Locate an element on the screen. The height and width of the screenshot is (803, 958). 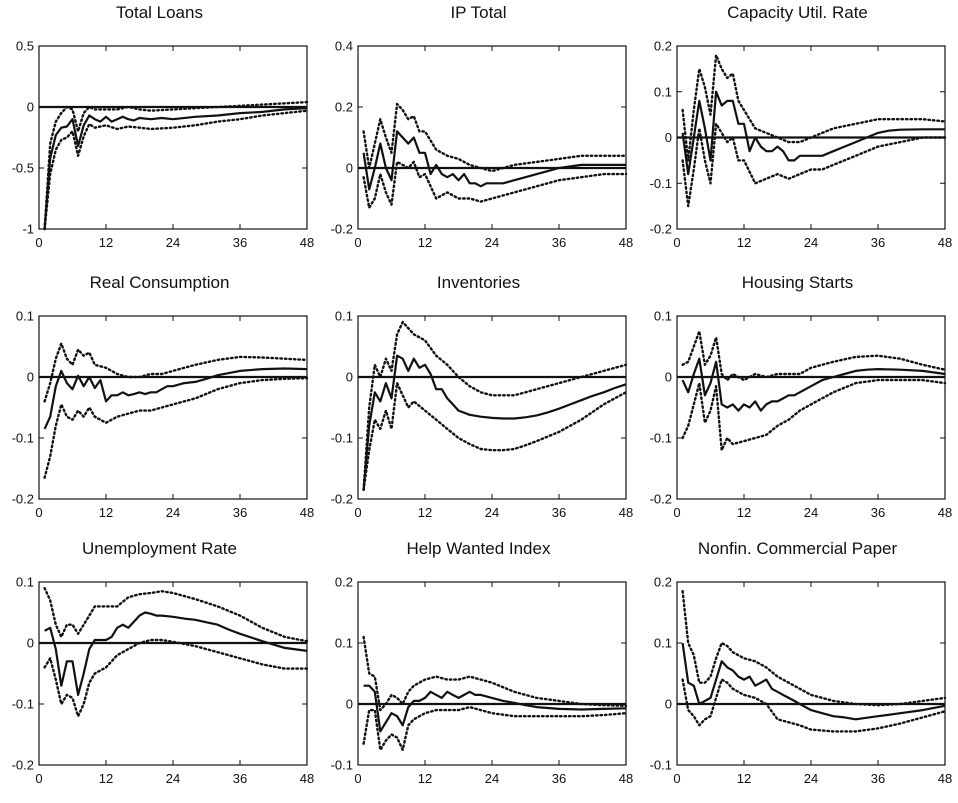
y-tick-label: -0.5 is located at coordinates (23, 168).